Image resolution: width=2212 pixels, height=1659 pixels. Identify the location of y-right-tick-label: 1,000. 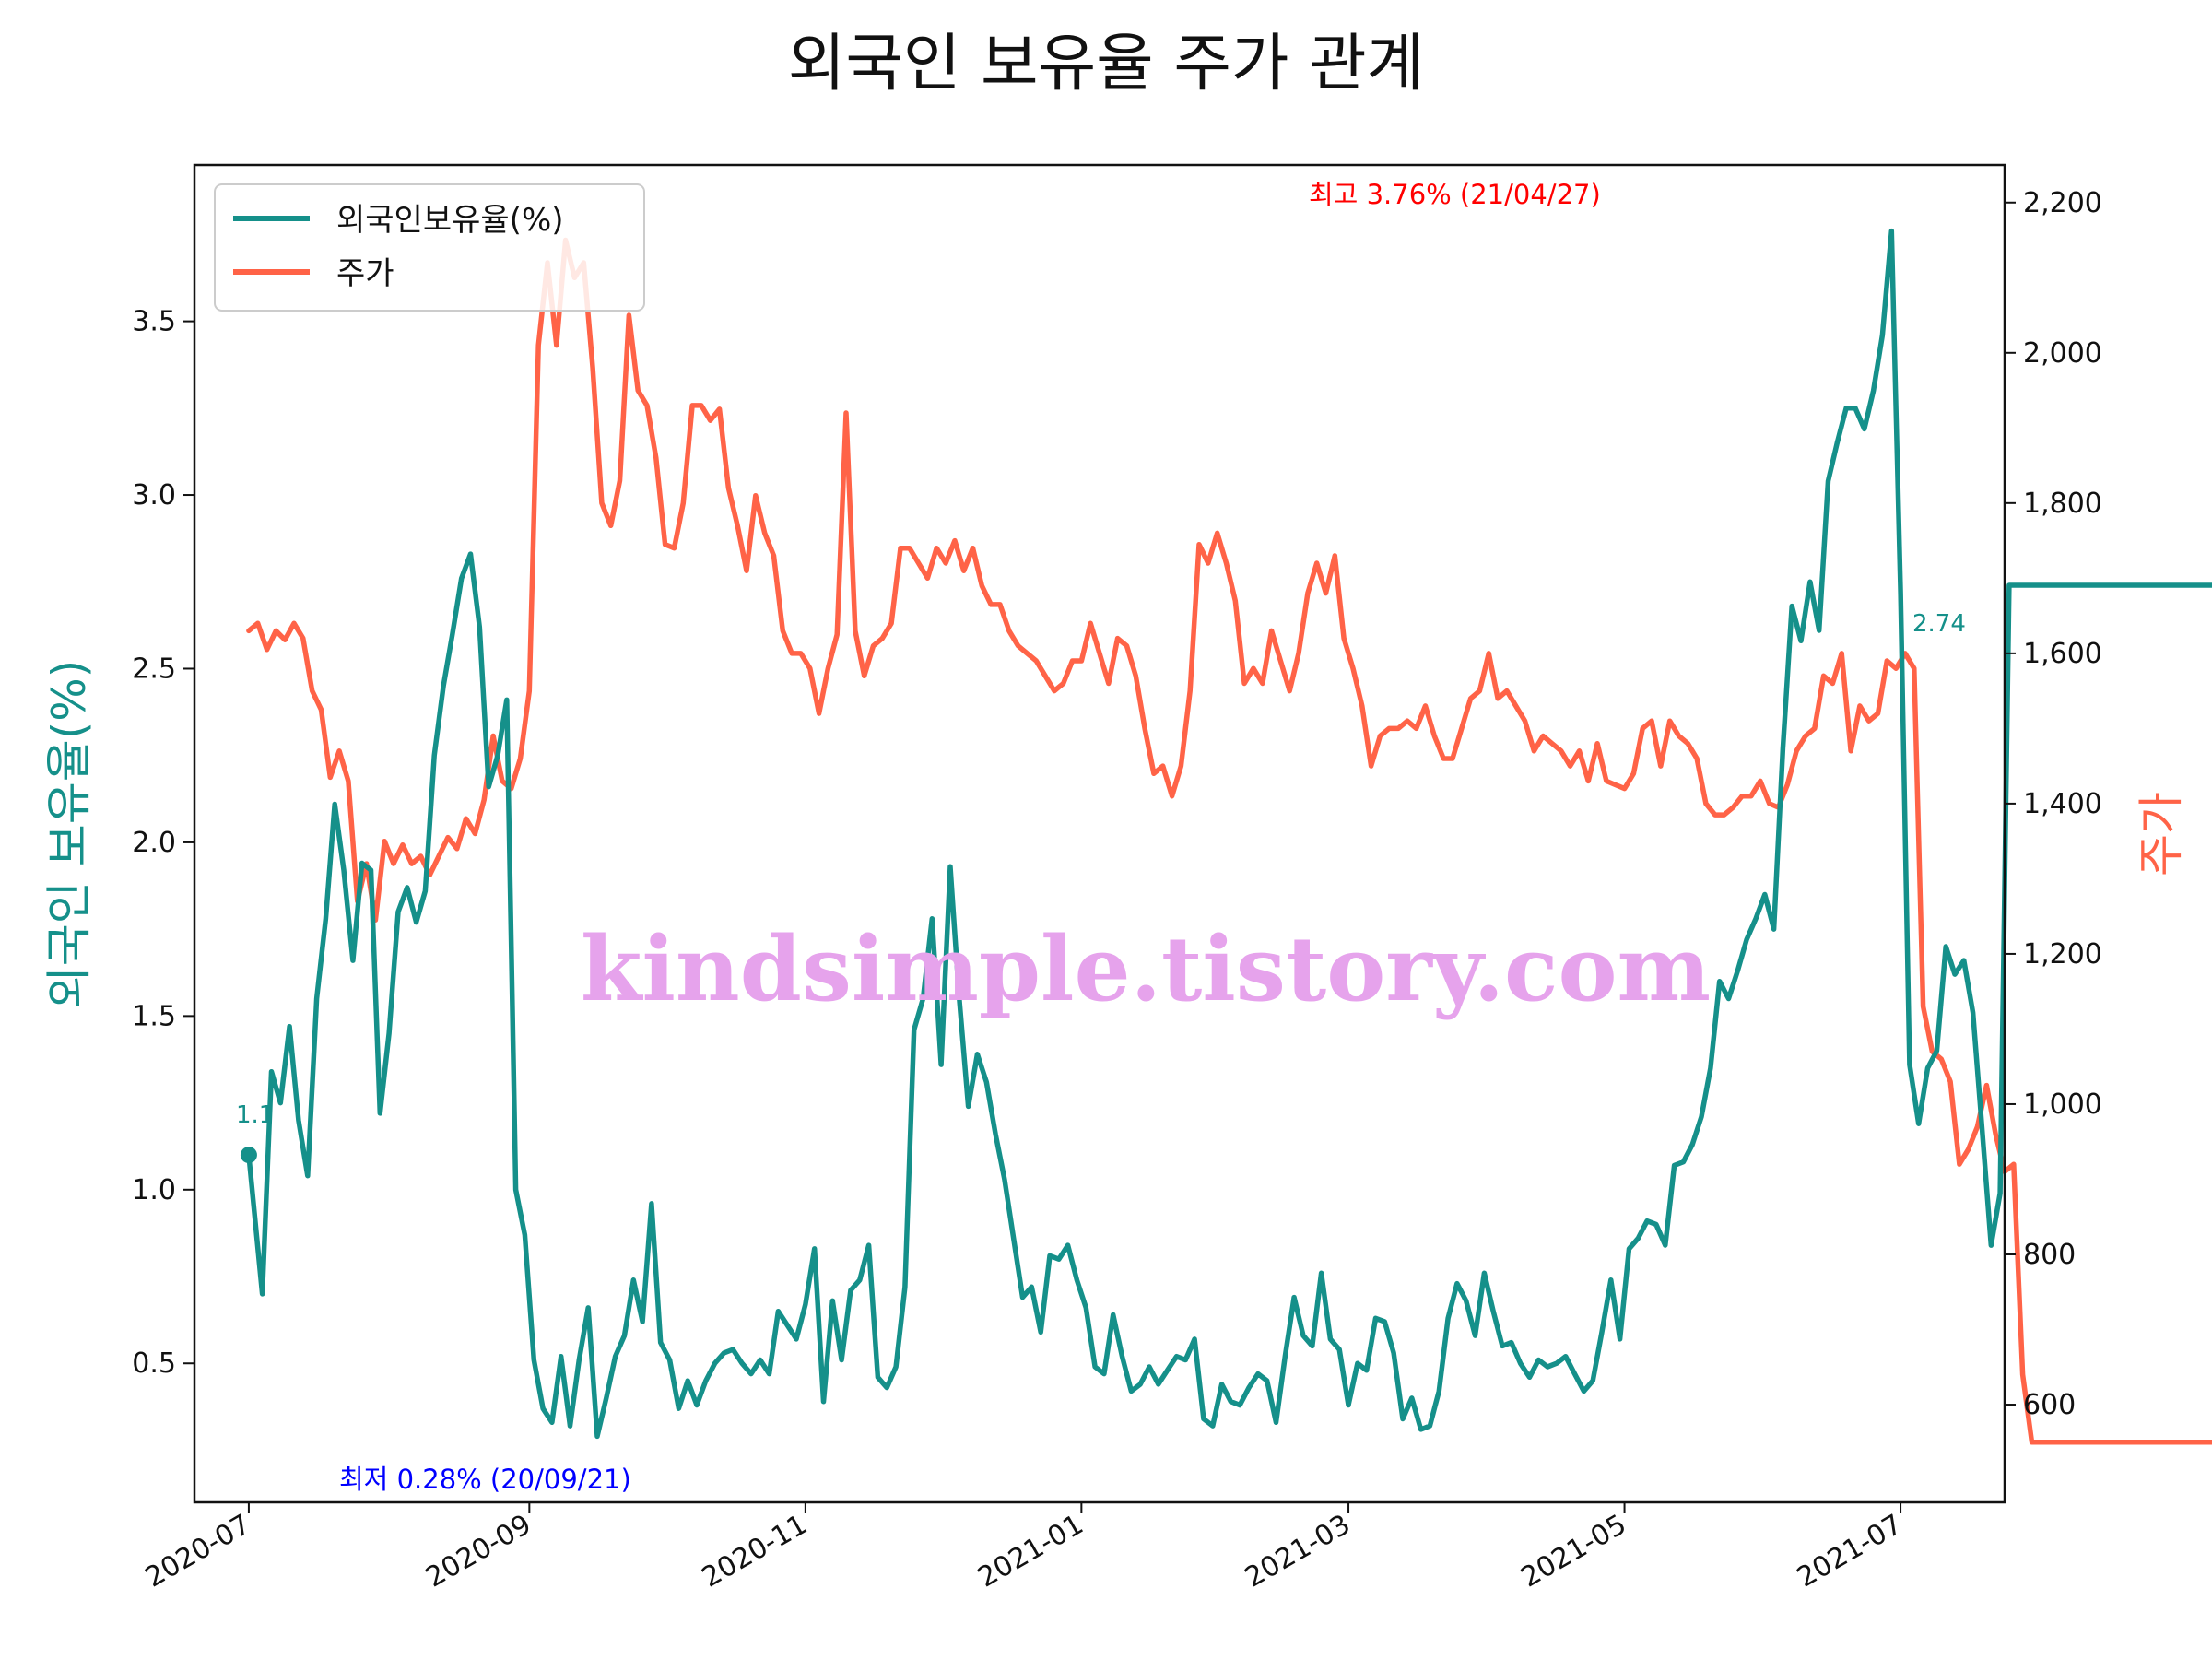
(2062, 1104).